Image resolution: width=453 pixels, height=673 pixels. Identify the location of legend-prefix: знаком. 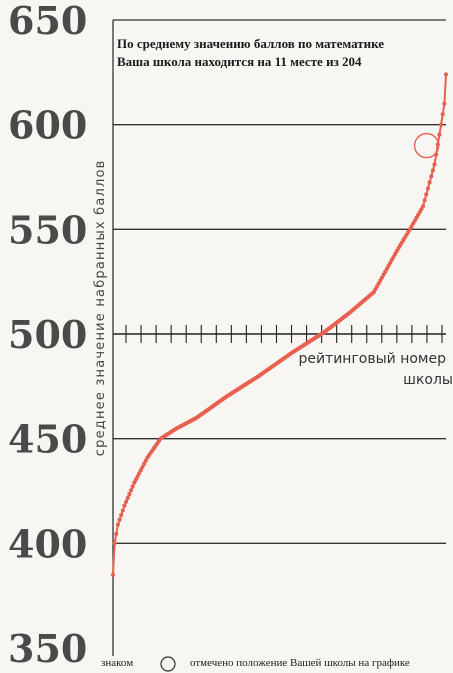
(117, 663).